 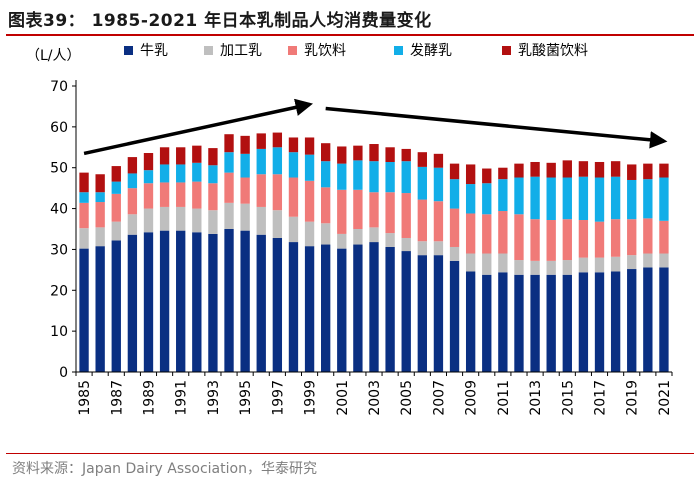 I want to click on x-tick-label: 2003, so click(x=375, y=398).